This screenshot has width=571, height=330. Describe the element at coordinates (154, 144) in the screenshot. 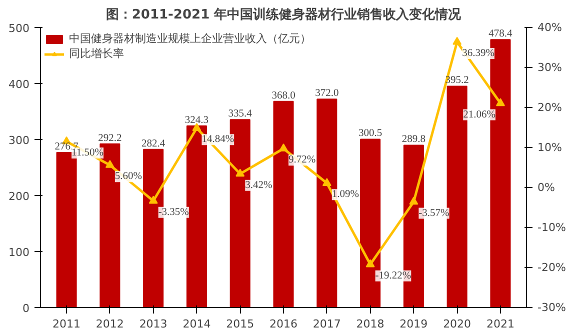

I see `data-label: 282.4` at that location.